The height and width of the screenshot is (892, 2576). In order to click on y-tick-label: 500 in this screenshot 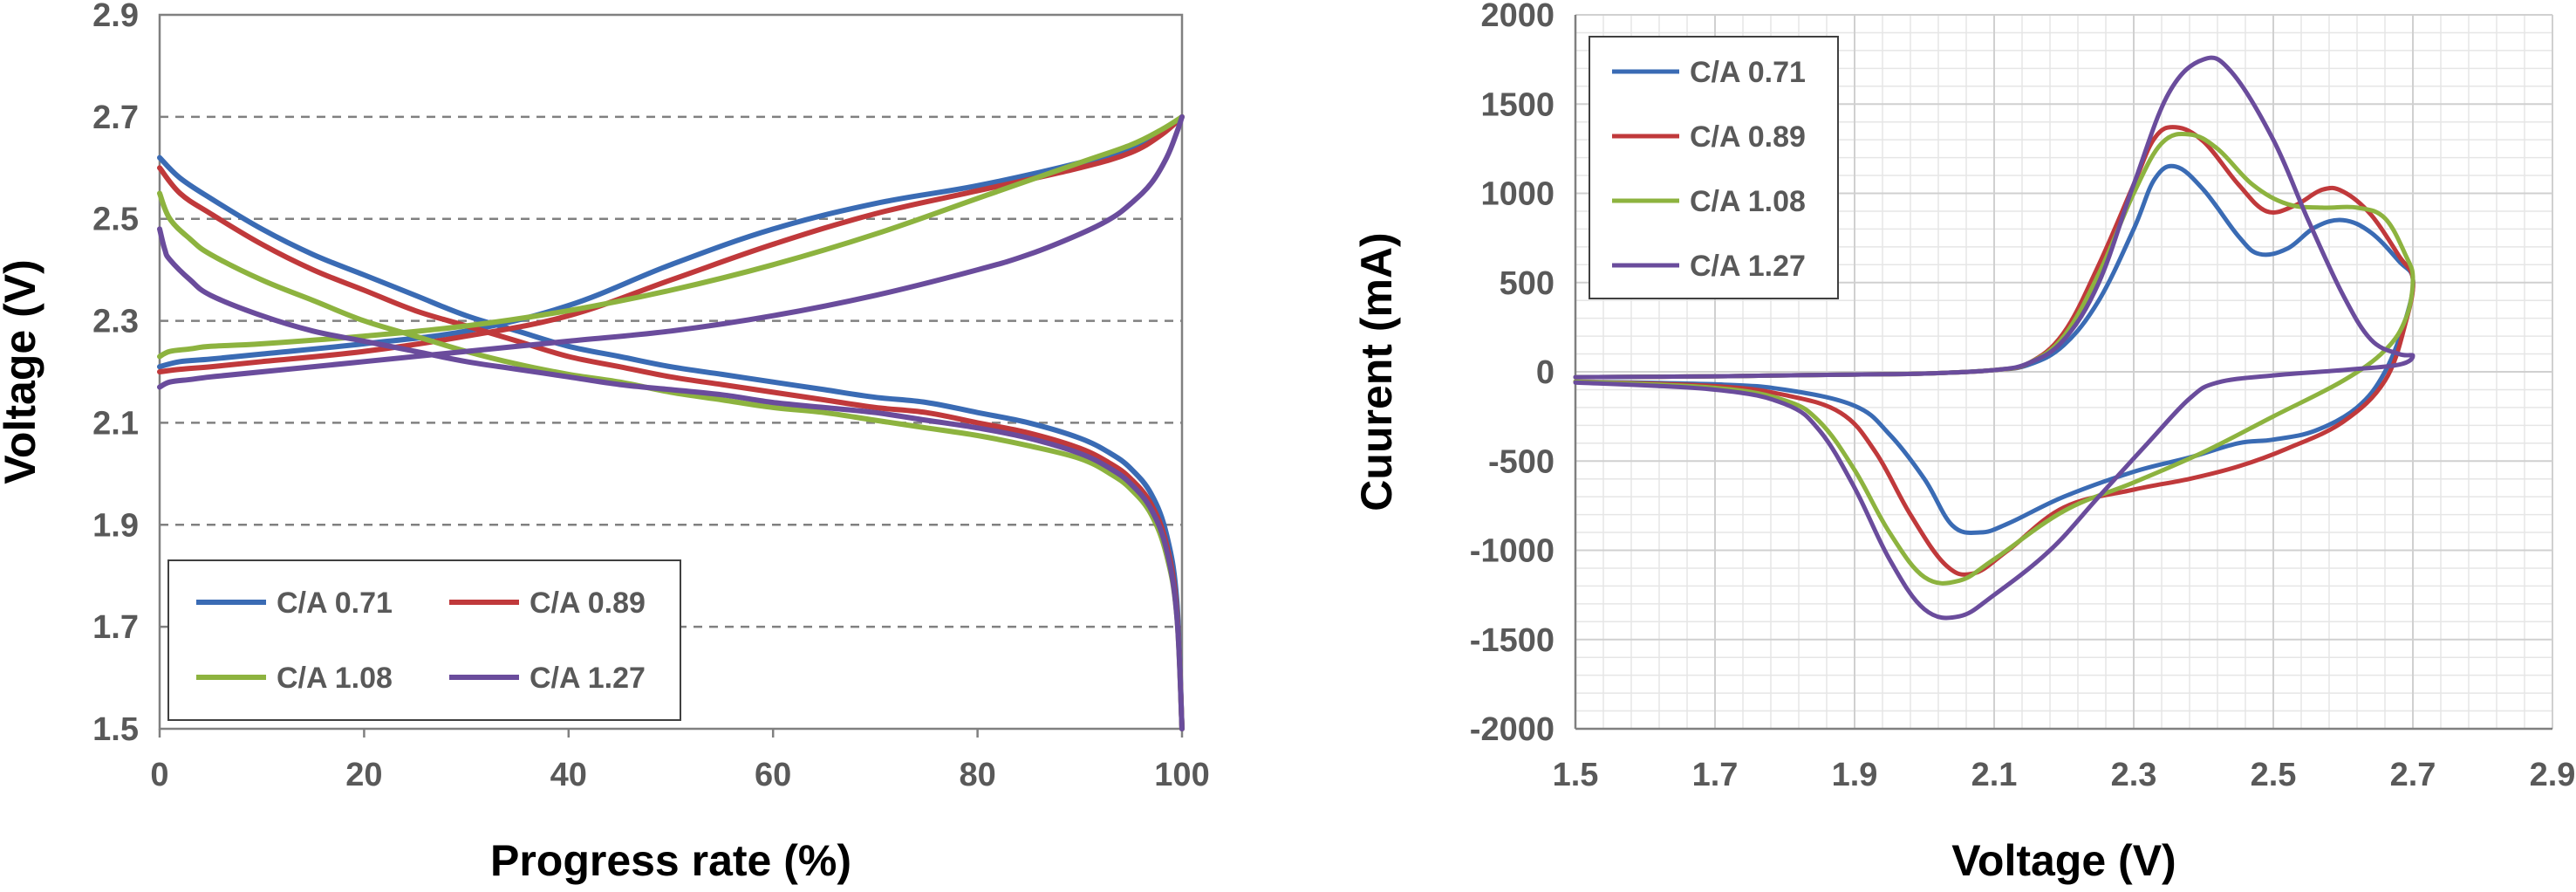, I will do `click(1527, 283)`.